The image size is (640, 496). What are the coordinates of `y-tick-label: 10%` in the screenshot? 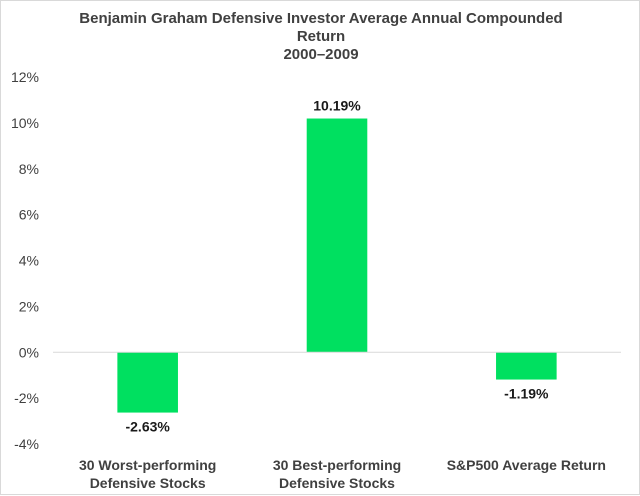 It's located at (25, 123).